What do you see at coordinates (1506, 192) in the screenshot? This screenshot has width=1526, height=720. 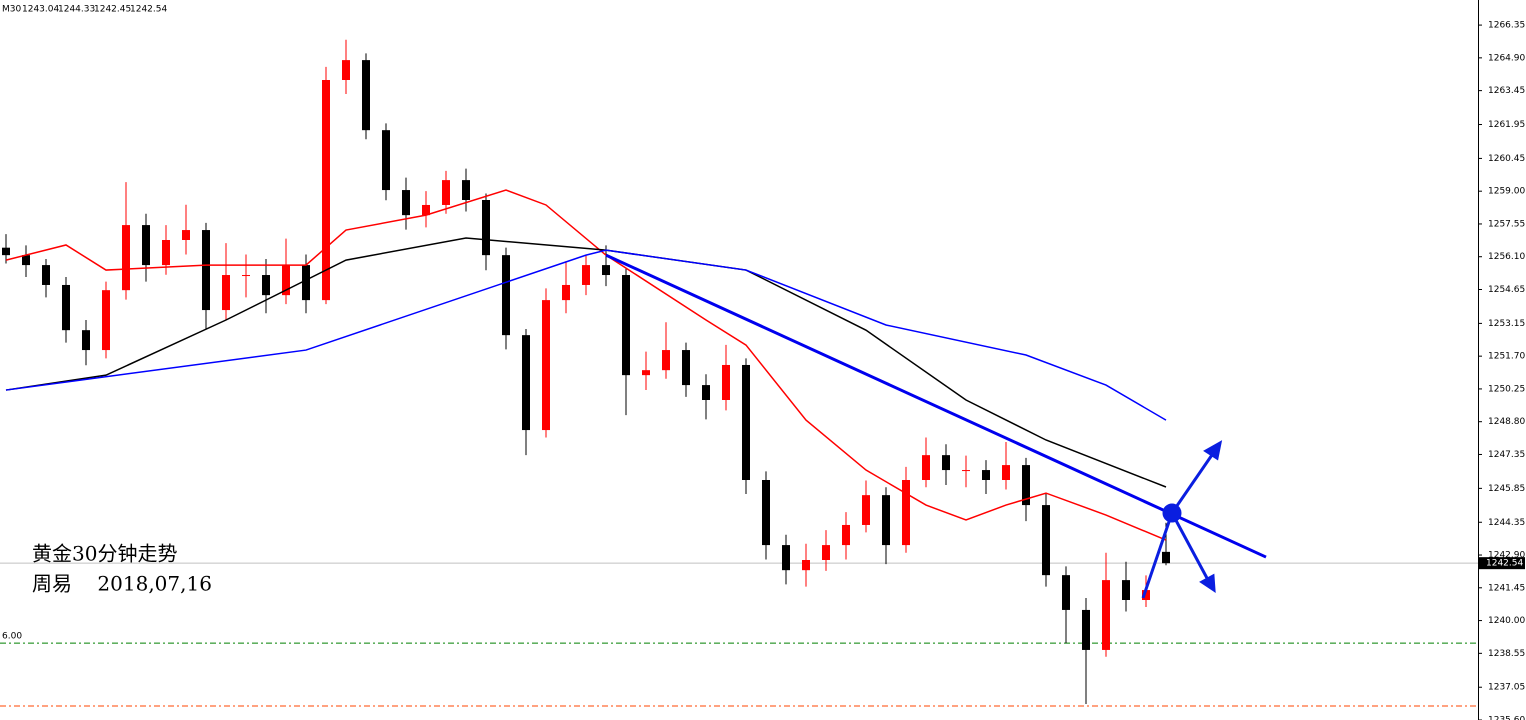 I see `y-tick-label: 1259.00` at bounding box center [1506, 192].